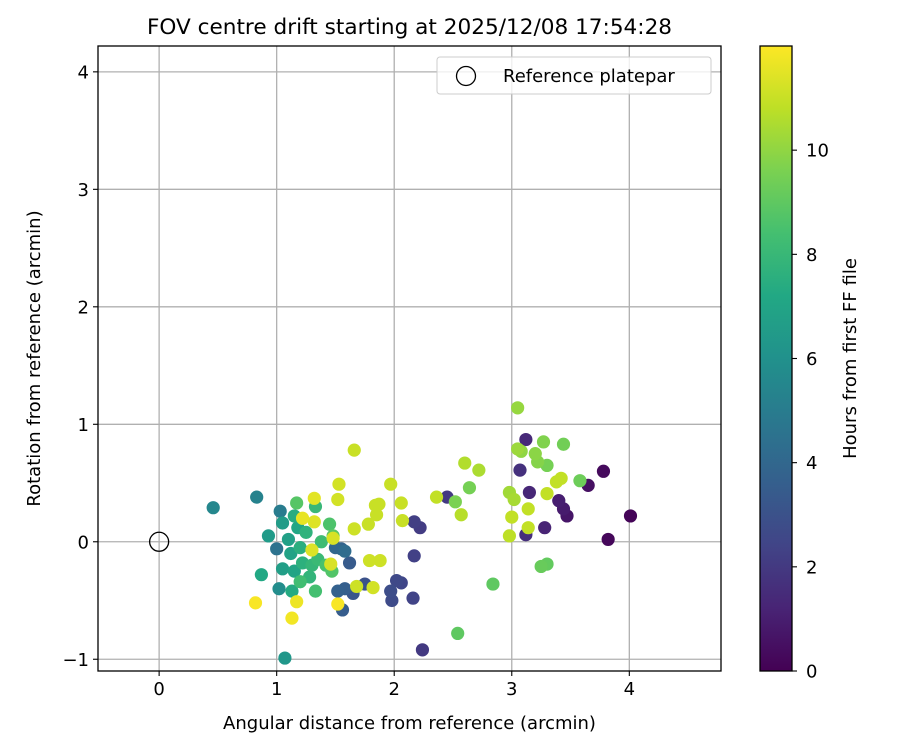 This screenshot has height=750, width=900. I want to click on x-tick-label: 4, so click(629, 689).